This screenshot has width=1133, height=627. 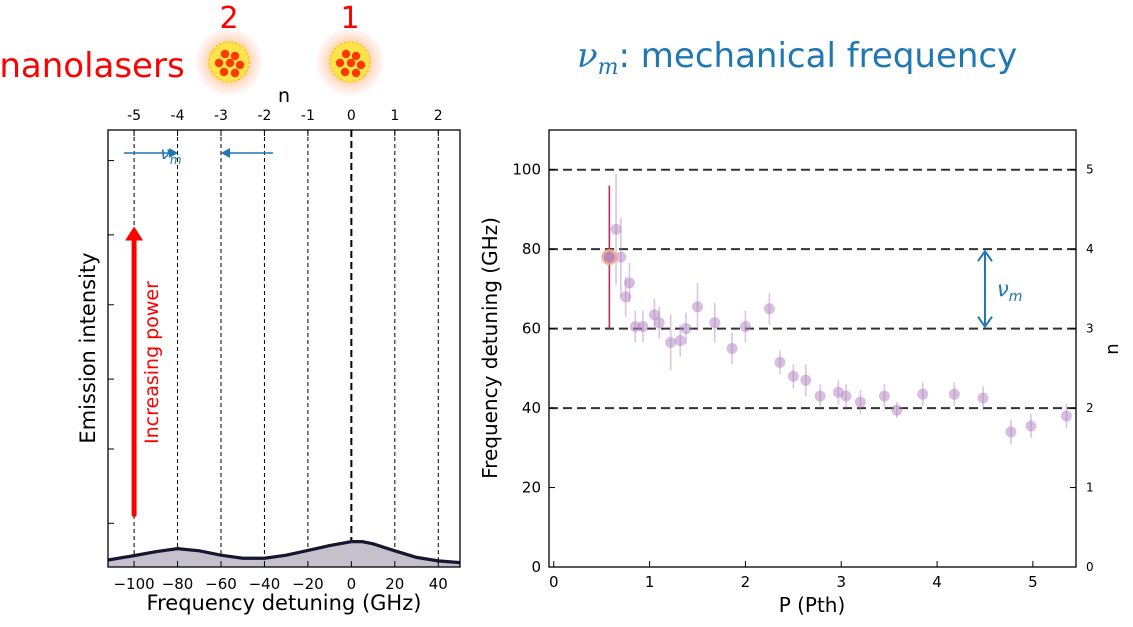 What do you see at coordinates (264, 116) in the screenshot?
I see `n-tick-label: -2` at bounding box center [264, 116].